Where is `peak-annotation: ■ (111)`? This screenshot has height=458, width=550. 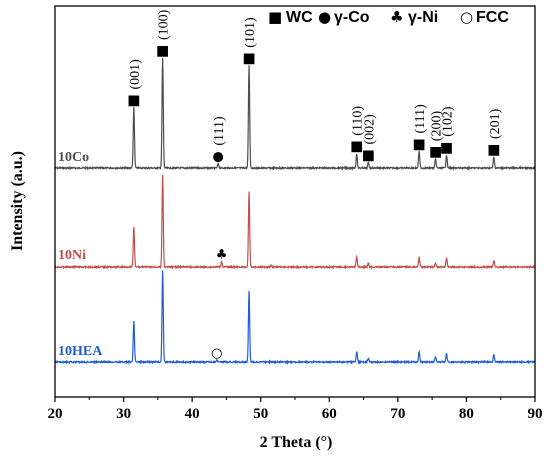
peak-annotation: ■ (111) is located at coordinates (420, 128).